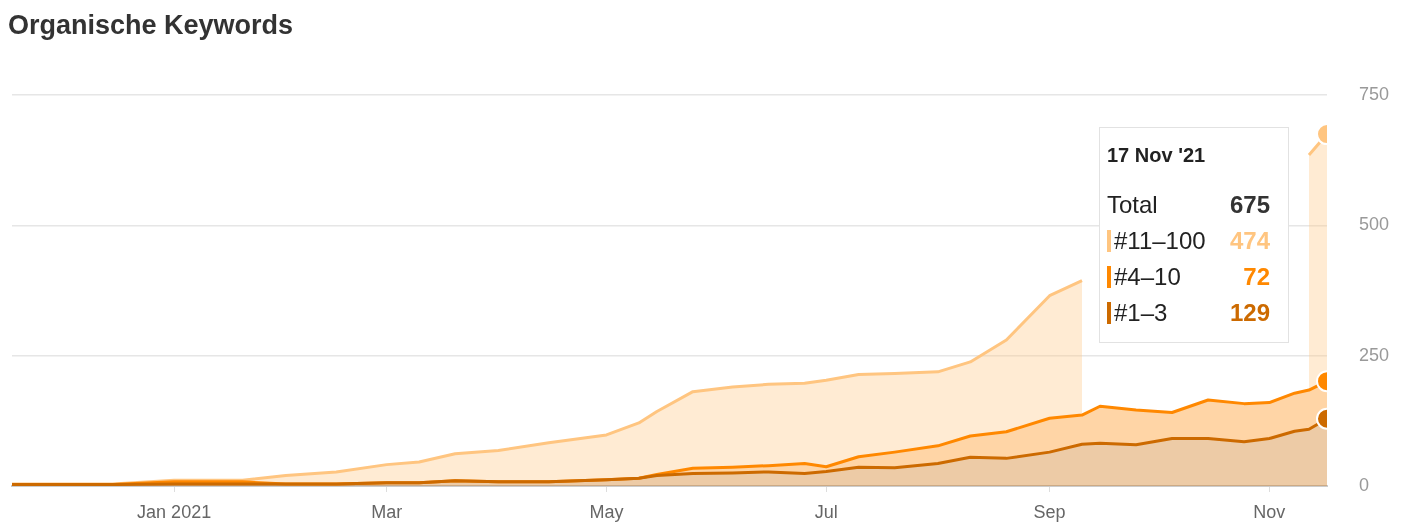  What do you see at coordinates (151, 25) in the screenshot?
I see `chart-title: Organische Keywords` at bounding box center [151, 25].